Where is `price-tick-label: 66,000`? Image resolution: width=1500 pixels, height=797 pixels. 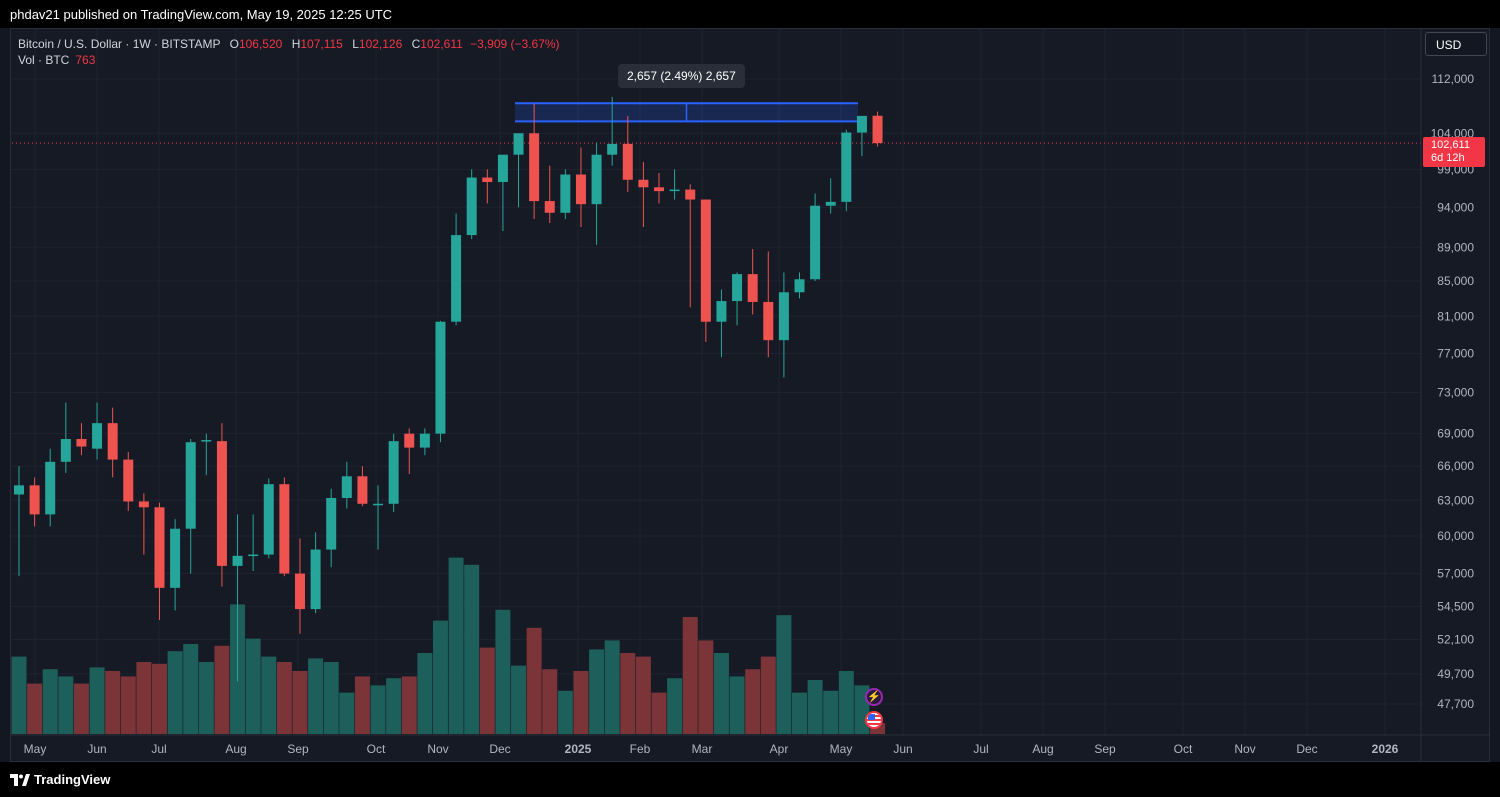
price-tick-label: 66,000 is located at coordinates (1455, 466).